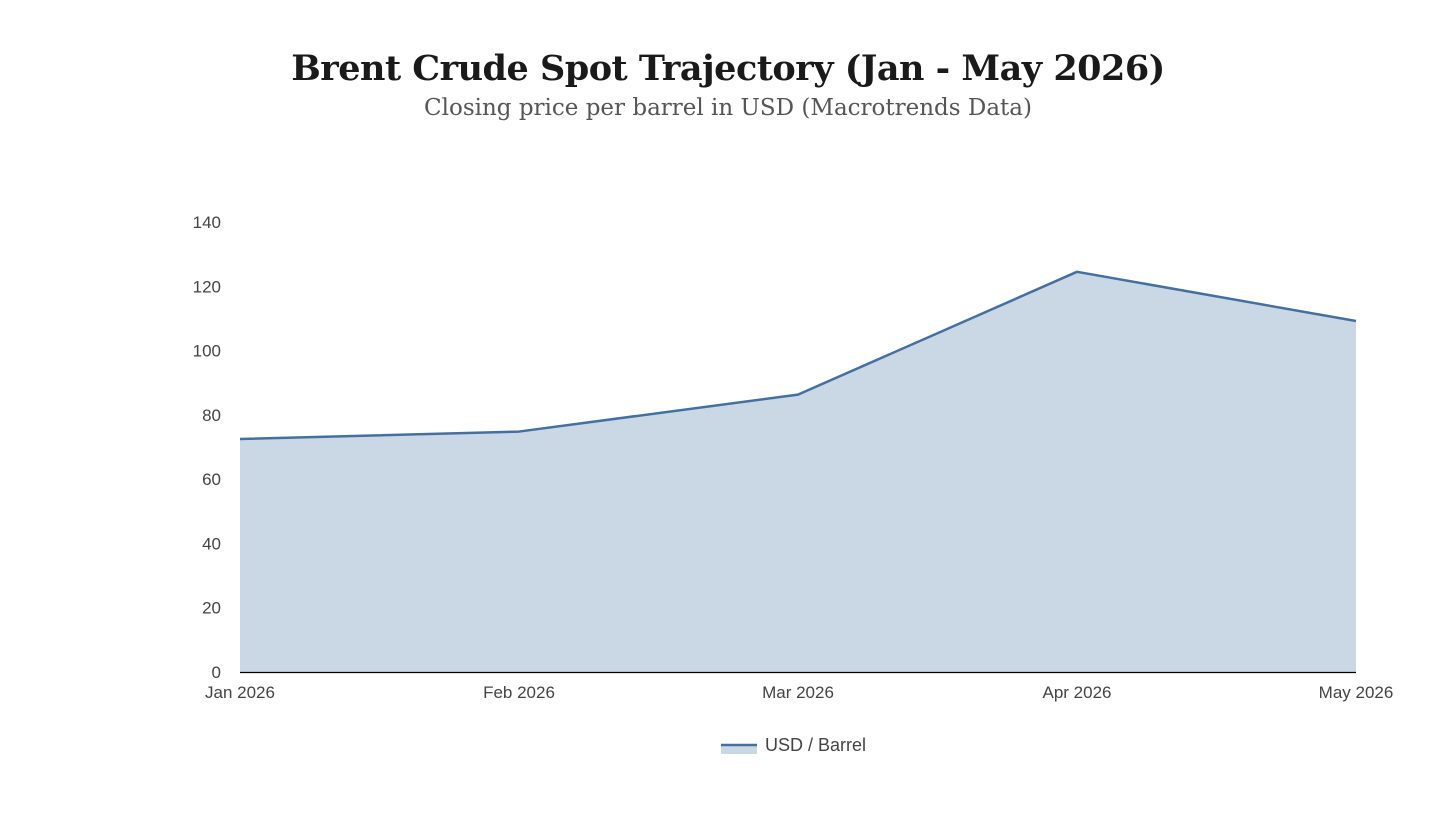  What do you see at coordinates (739, 749) in the screenshot?
I see `legend-swatch-fill` at bounding box center [739, 749].